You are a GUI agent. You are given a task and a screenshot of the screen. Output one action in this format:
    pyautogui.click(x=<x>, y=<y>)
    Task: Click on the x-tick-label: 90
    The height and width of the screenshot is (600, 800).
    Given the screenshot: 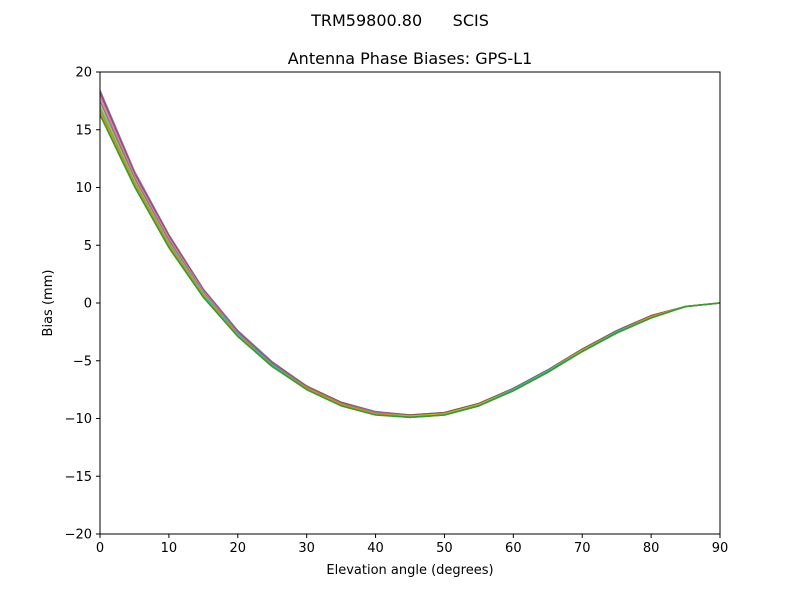 What is the action you would take?
    pyautogui.click(x=720, y=548)
    